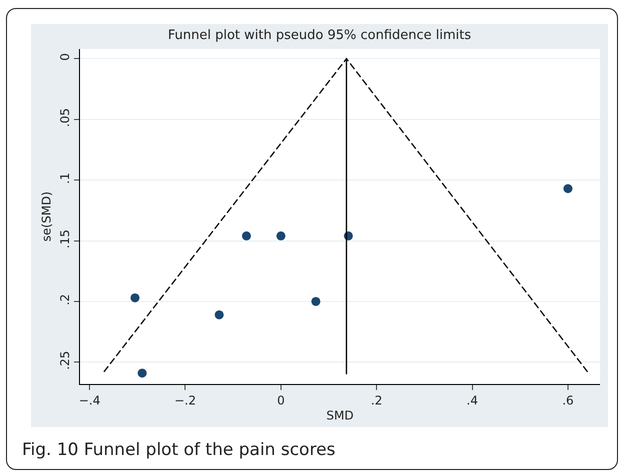 The height and width of the screenshot is (472, 624). Describe the element at coordinates (179, 450) in the screenshot. I see `caption: Fig. 10 Funnel plot of the pain scores` at that location.